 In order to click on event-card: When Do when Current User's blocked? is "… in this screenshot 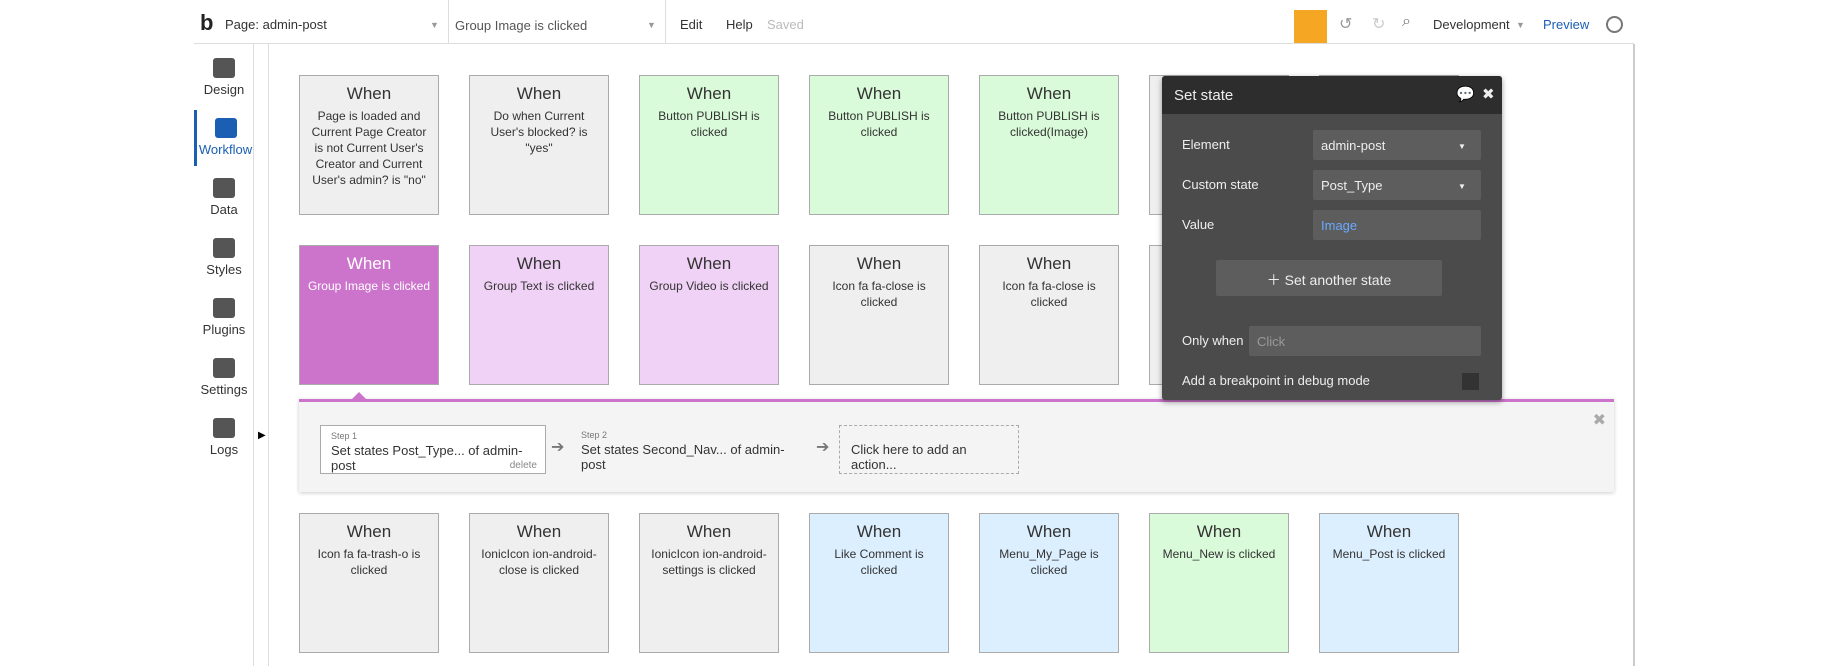, I will do `click(539, 145)`.